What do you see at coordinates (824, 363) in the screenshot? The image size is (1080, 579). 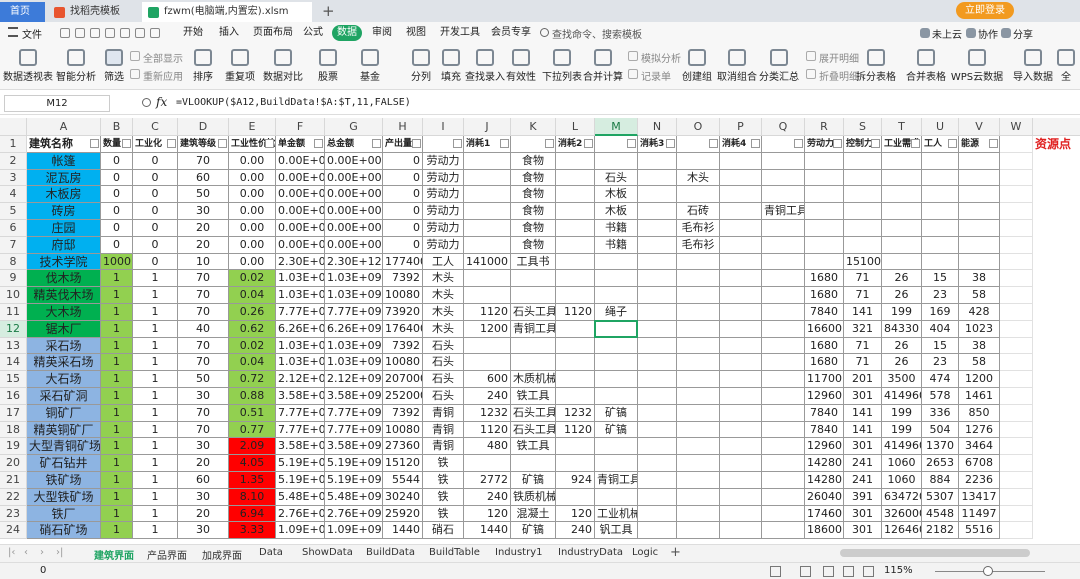 I see `cell-text: 1680` at bounding box center [824, 363].